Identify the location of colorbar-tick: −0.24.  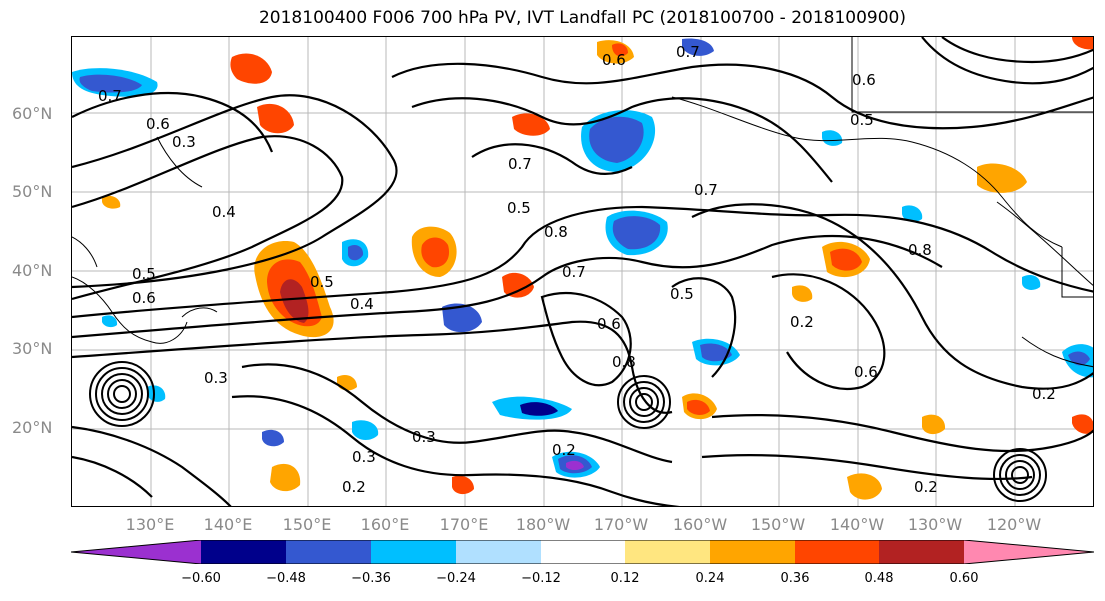
(456, 578).